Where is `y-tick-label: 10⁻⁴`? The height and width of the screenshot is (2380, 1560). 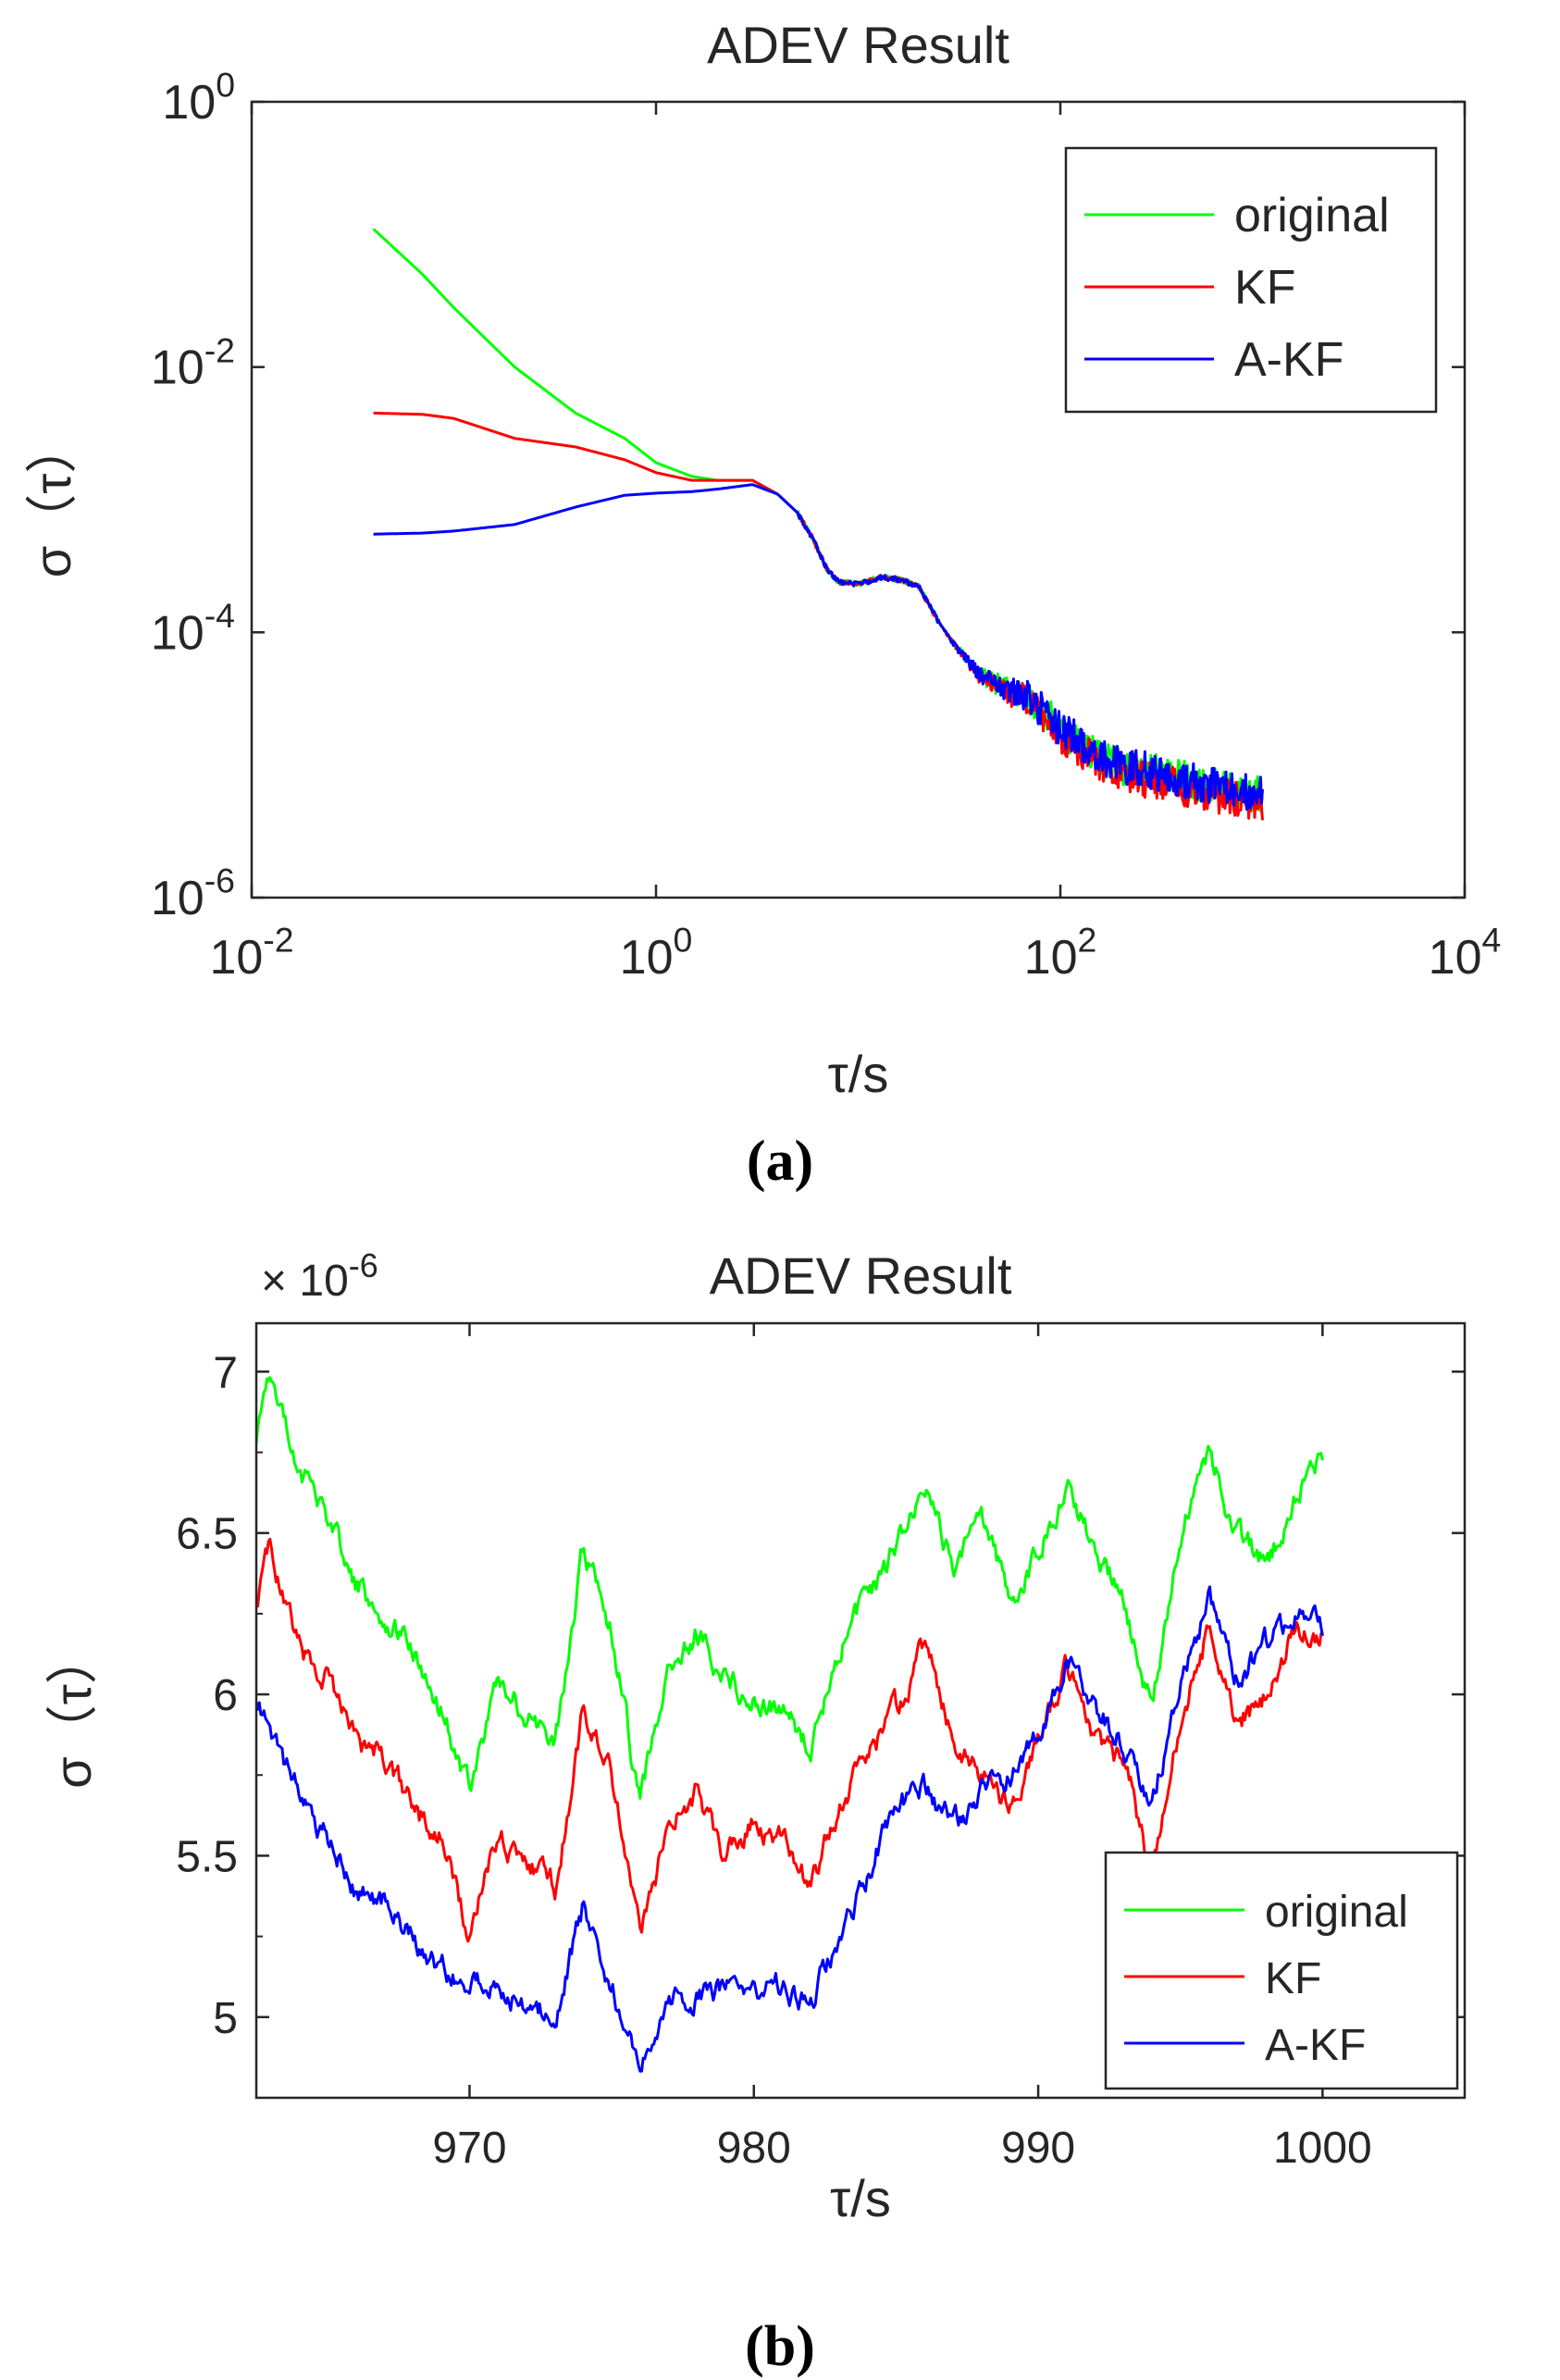
y-tick-label: 10⁻⁴ is located at coordinates (193, 628).